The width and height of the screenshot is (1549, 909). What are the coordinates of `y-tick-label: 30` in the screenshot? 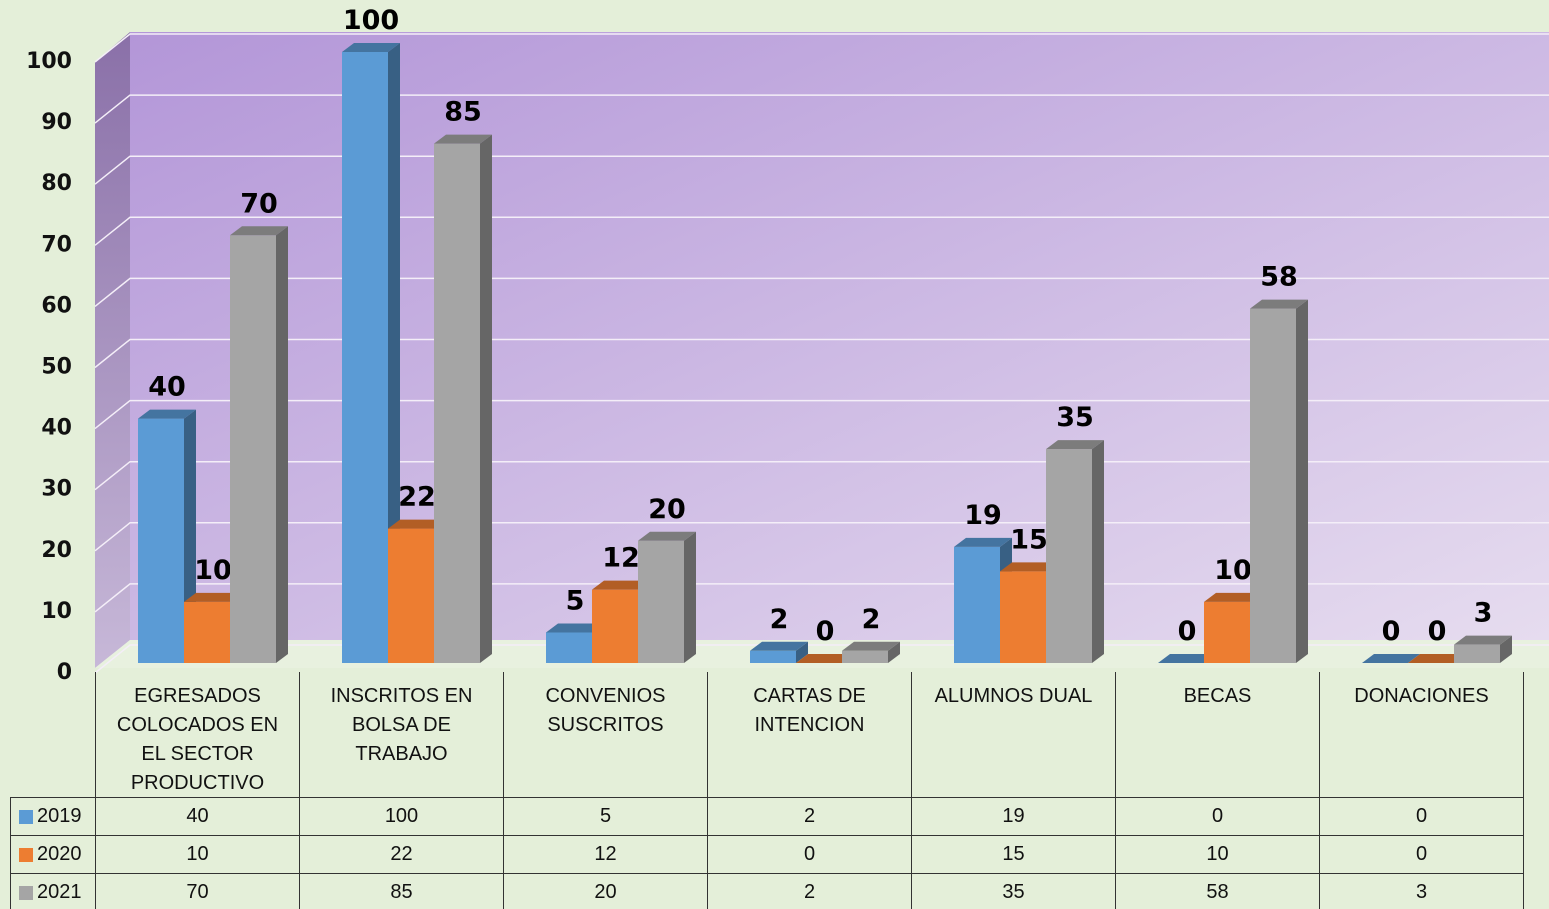 It's located at (56, 489).